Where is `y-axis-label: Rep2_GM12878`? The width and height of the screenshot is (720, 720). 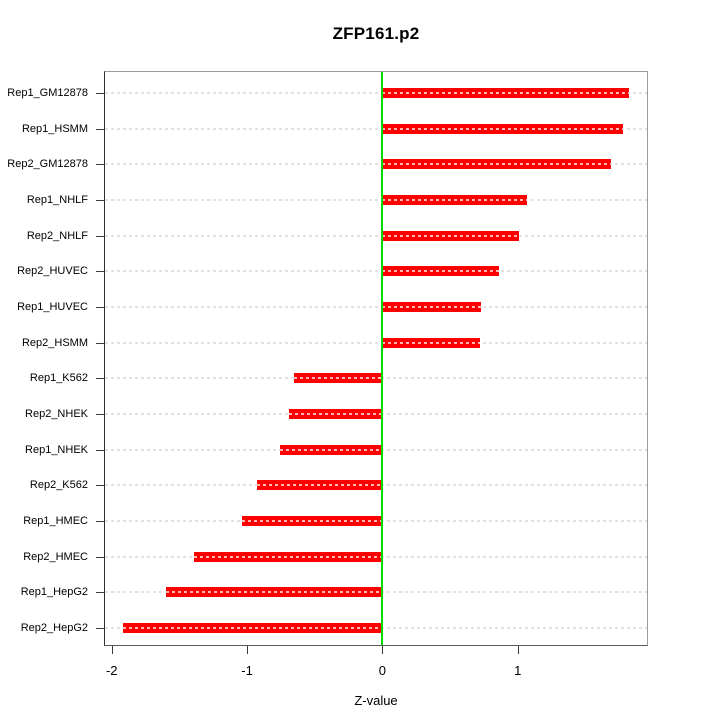
y-axis-label: Rep2_GM12878 is located at coordinates (47, 164).